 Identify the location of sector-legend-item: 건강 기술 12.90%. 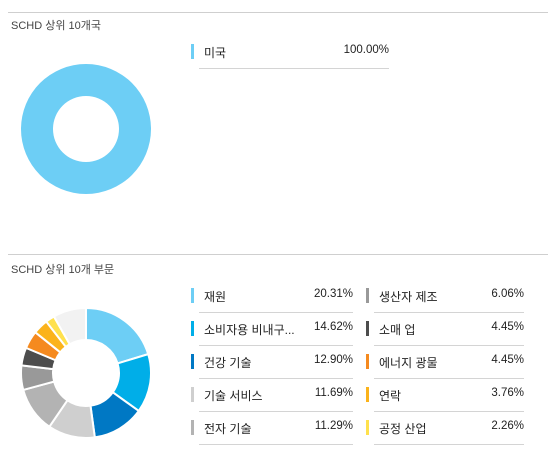
(272, 366).